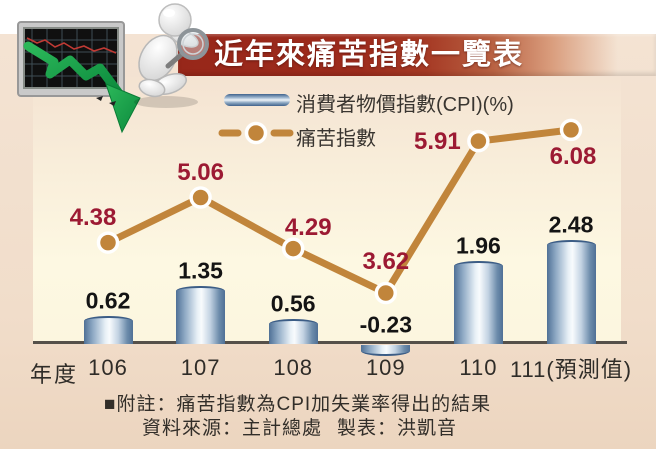  Describe the element at coordinates (571, 369) in the screenshot. I see `year-label: 111(預測值)` at that location.